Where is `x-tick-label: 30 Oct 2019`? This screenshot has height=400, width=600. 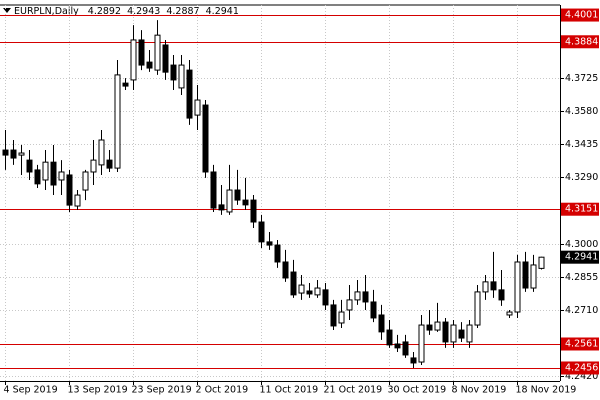 x-tick-label: 30 Oct 2019 is located at coordinates (417, 390).